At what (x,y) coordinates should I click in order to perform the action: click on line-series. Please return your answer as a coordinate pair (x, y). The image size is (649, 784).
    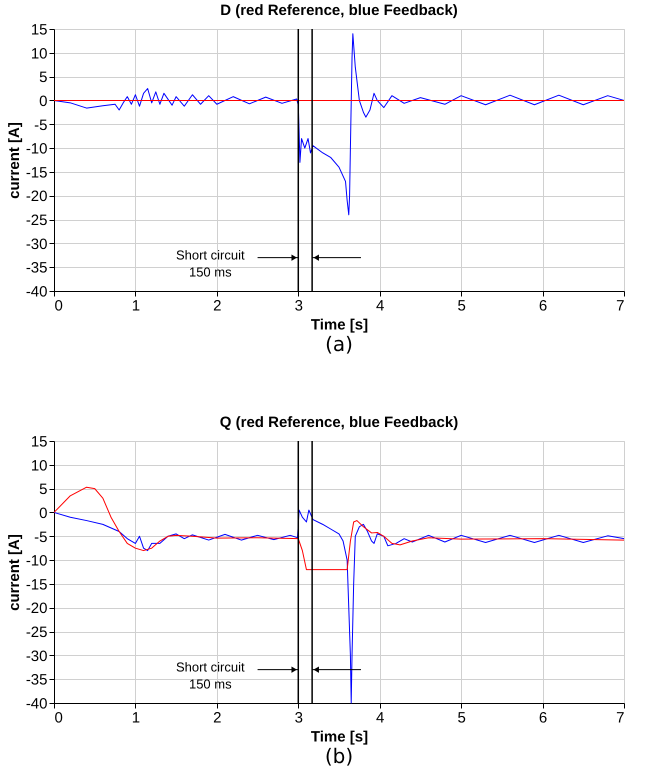
    Looking at the image, I should click on (339, 528).